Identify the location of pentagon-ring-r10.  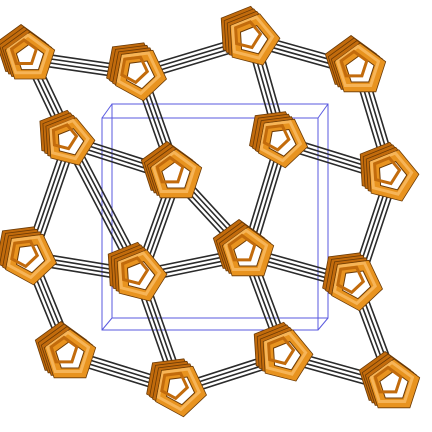
(243, 248).